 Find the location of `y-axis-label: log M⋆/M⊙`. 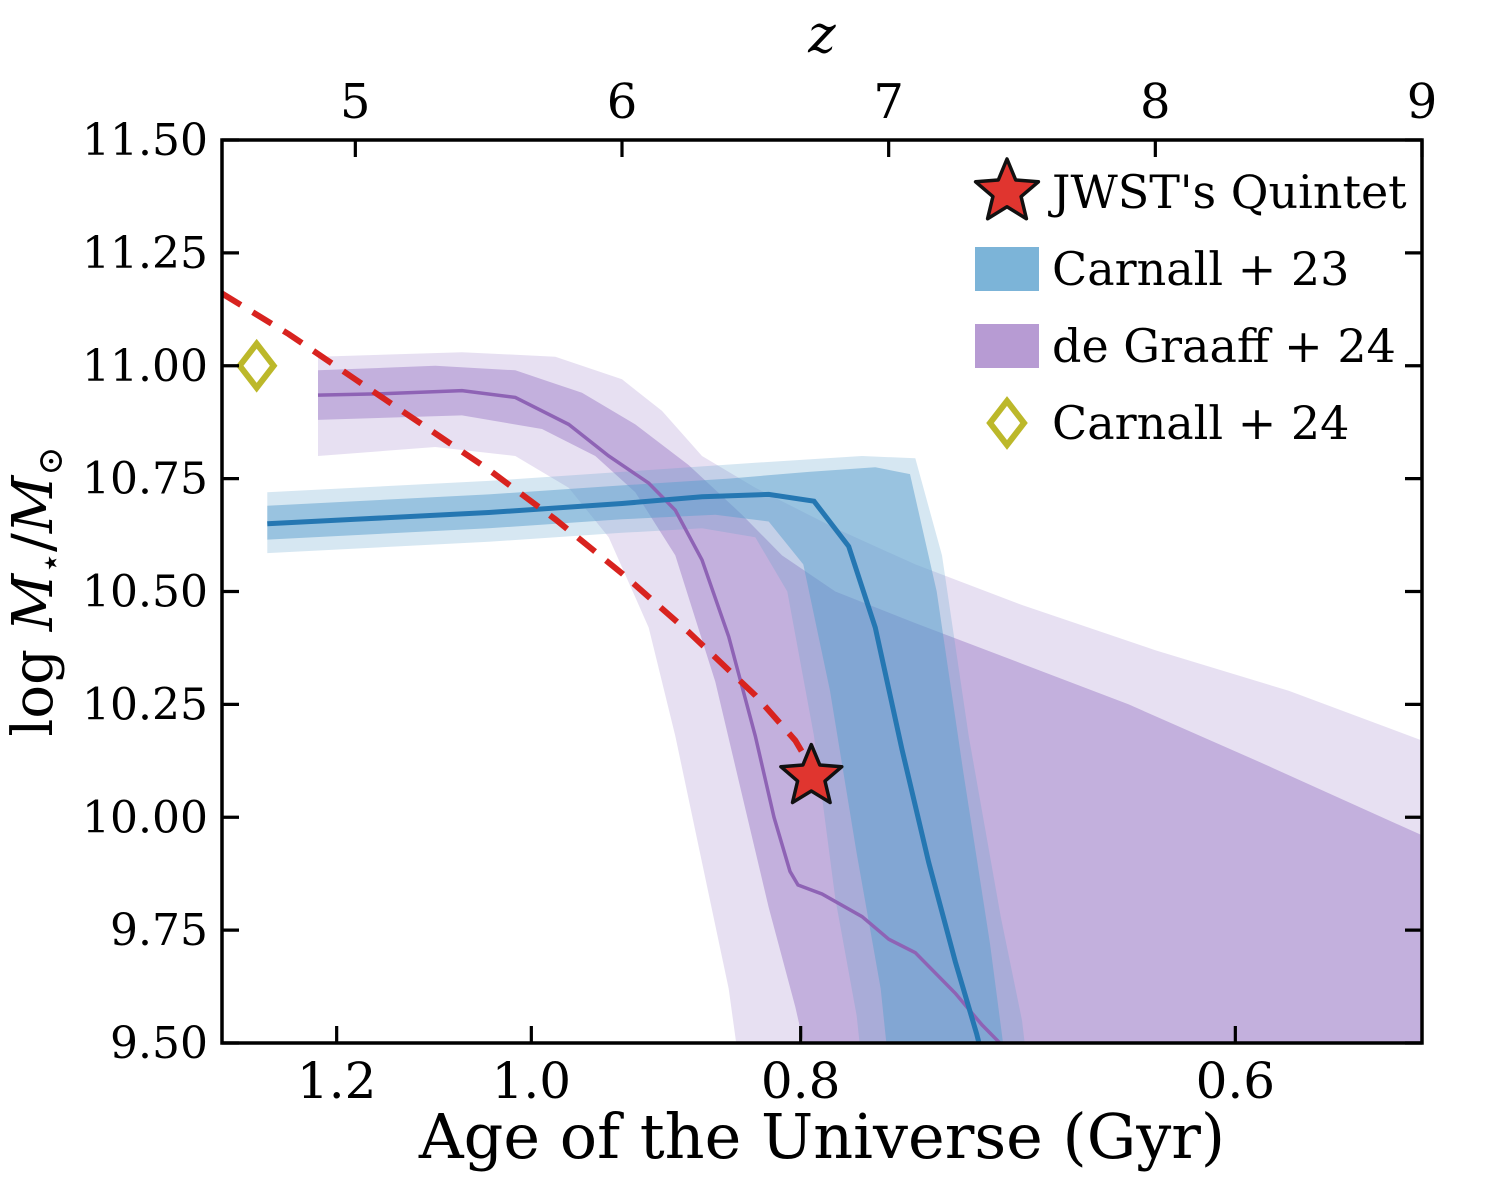

y-axis-label: log M⋆/M⊙ is located at coordinates (36, 591).